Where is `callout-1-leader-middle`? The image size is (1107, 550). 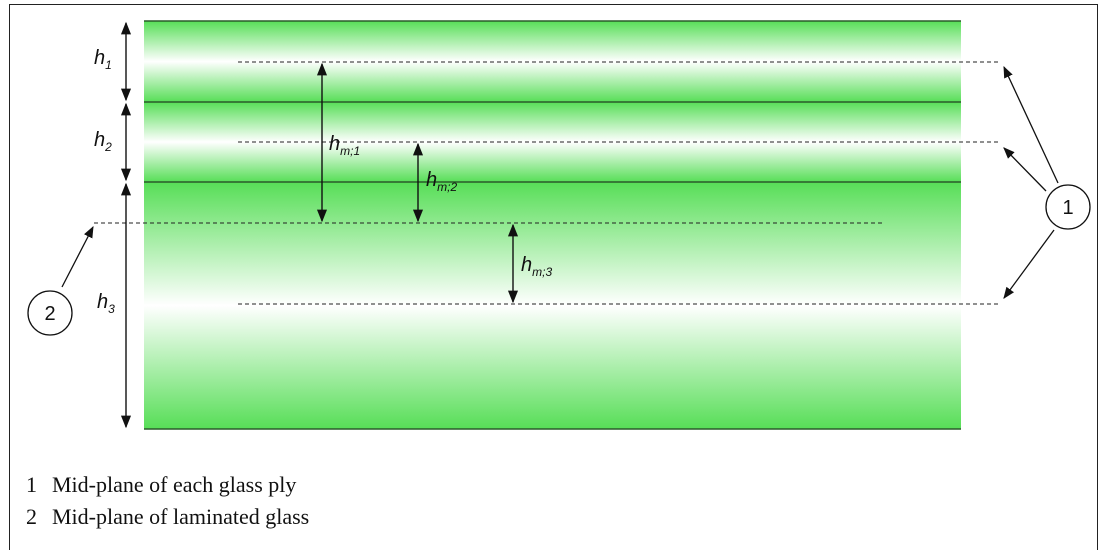
callout-1-leader-middle is located at coordinates (1025, 169).